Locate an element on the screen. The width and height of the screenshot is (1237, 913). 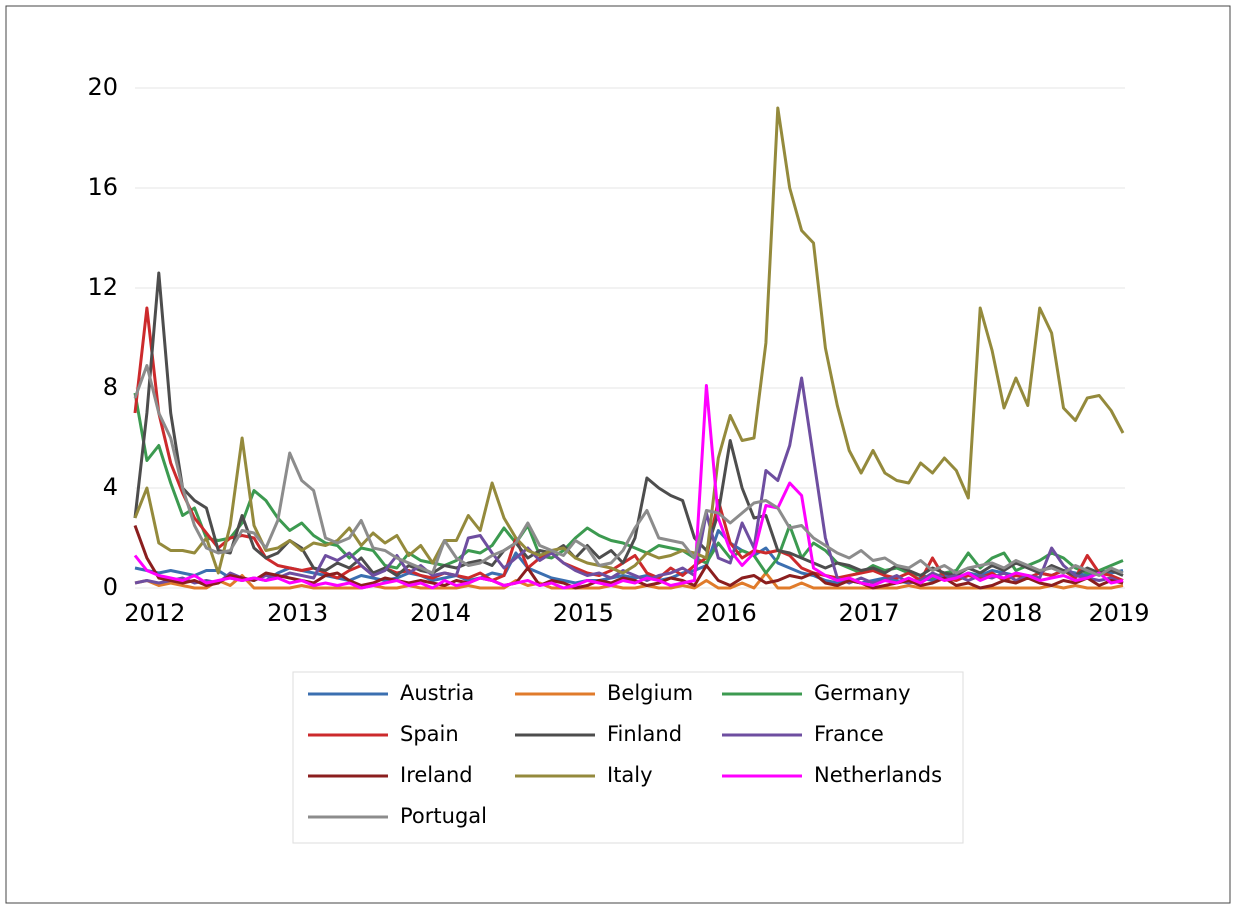
y-tick-label: 12 is located at coordinates (102, 287).